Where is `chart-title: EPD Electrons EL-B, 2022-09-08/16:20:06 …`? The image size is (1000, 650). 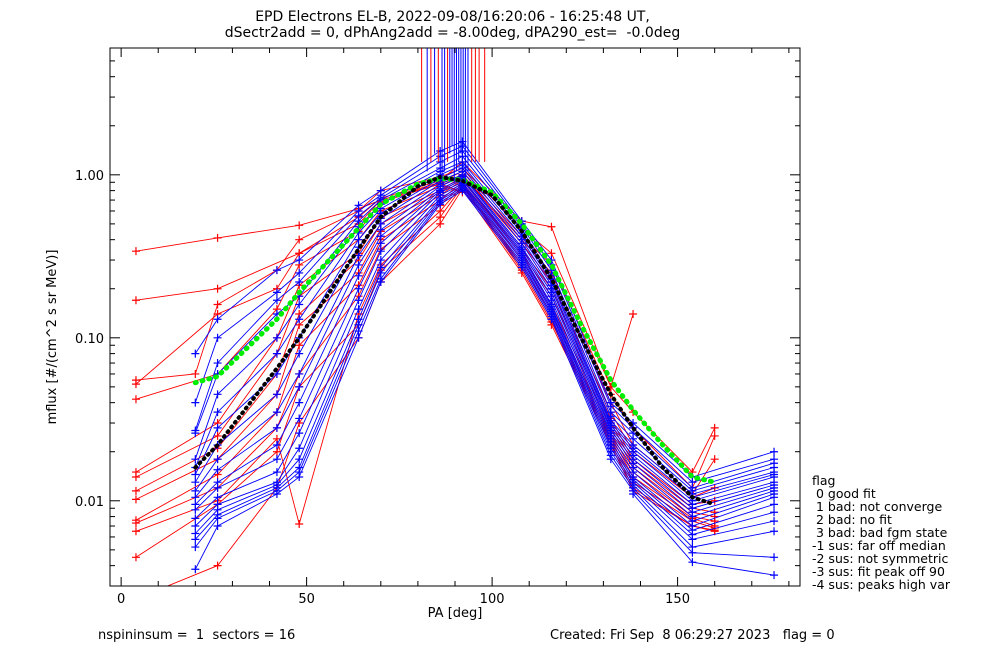
chart-title: EPD Electrons EL-B, 2022-09-08/16:20:06 … is located at coordinates (452, 17).